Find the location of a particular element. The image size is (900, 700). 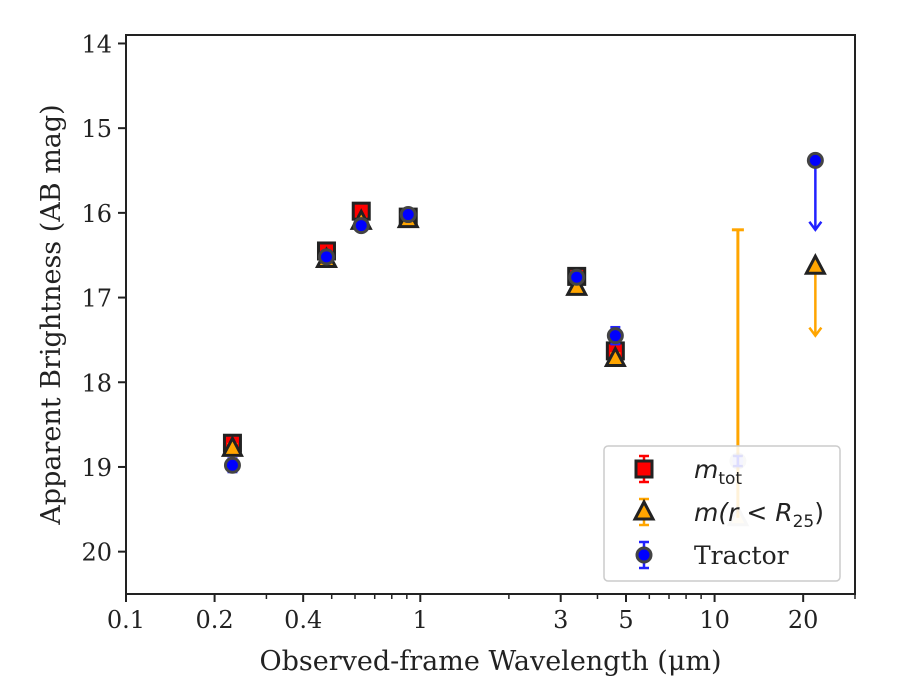

x-tick-label: 10 is located at coordinates (714, 620).